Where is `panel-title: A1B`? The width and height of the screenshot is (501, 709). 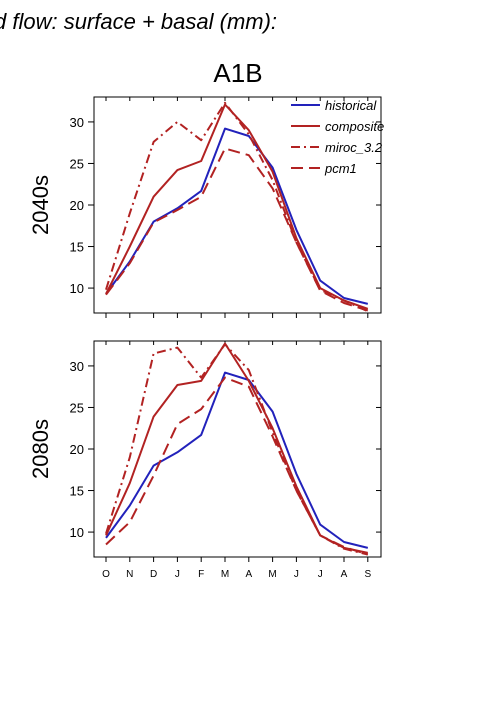
panel-title: A1B is located at coordinates (237, 73).